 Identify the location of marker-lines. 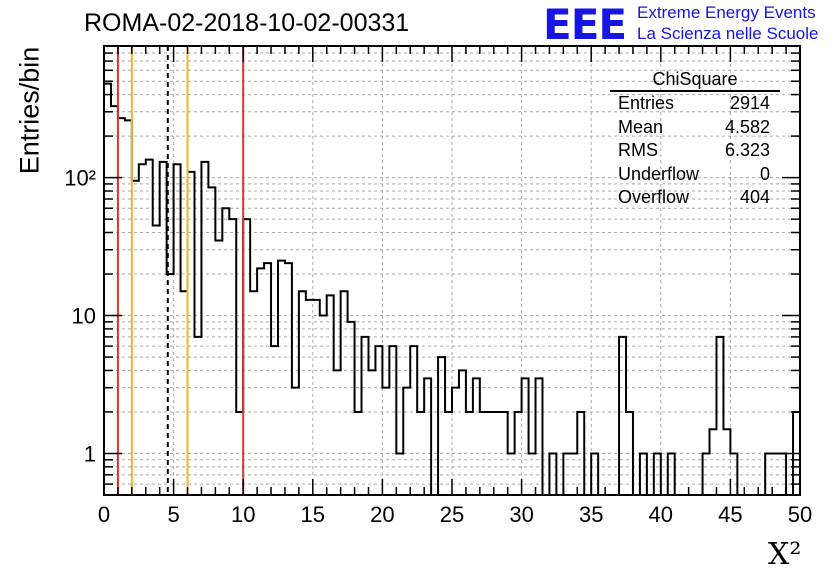
(180, 270).